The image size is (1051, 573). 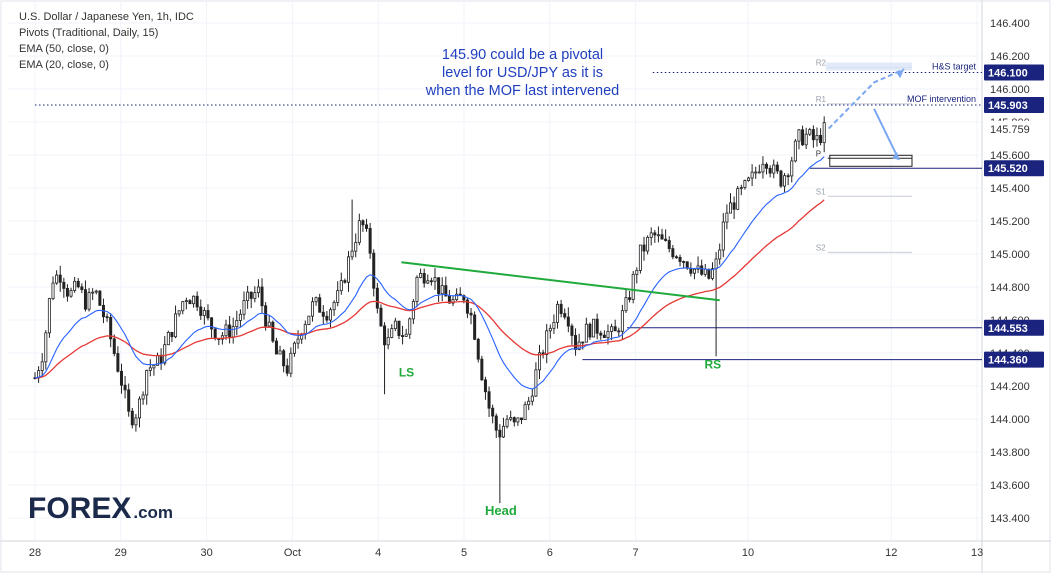 I want to click on pivot-box, so click(x=871, y=160).